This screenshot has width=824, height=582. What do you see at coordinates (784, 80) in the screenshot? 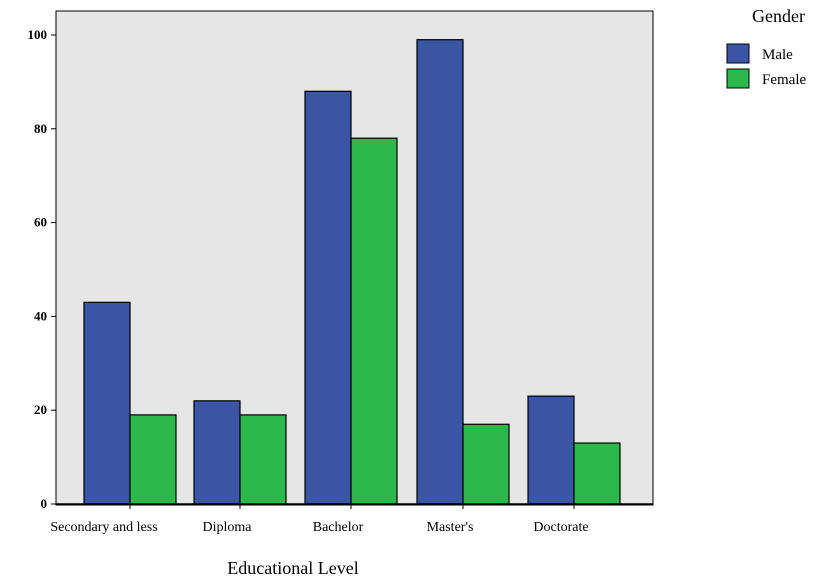
I see `legend-label: Female` at bounding box center [784, 80].